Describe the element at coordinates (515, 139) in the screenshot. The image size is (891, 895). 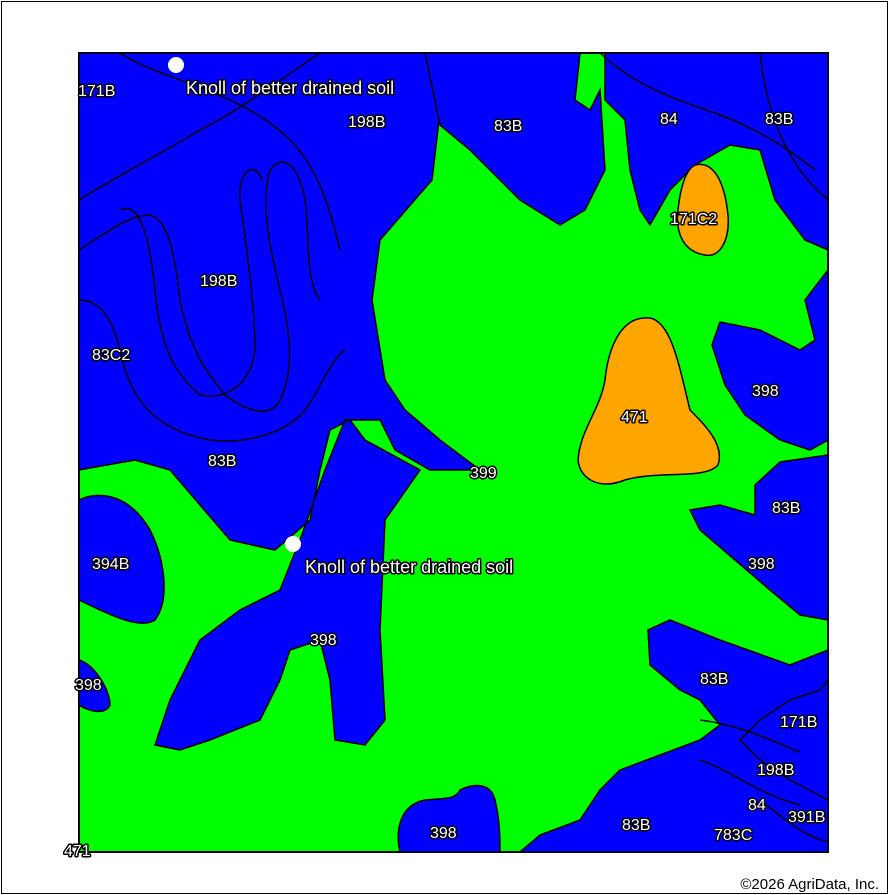
I see `soil-polygon-upper-middle` at that location.